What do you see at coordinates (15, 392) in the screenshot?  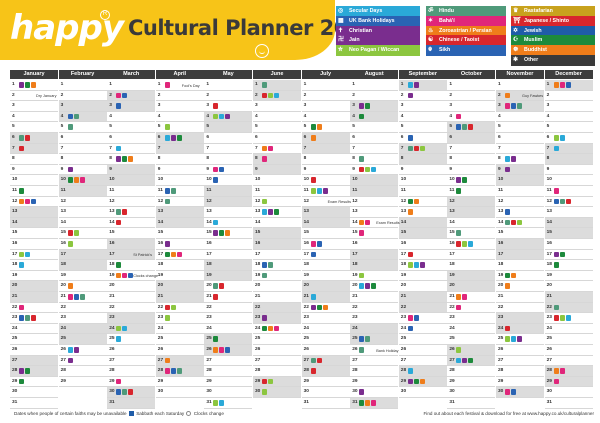 I see `day-number: 30` at bounding box center [15, 392].